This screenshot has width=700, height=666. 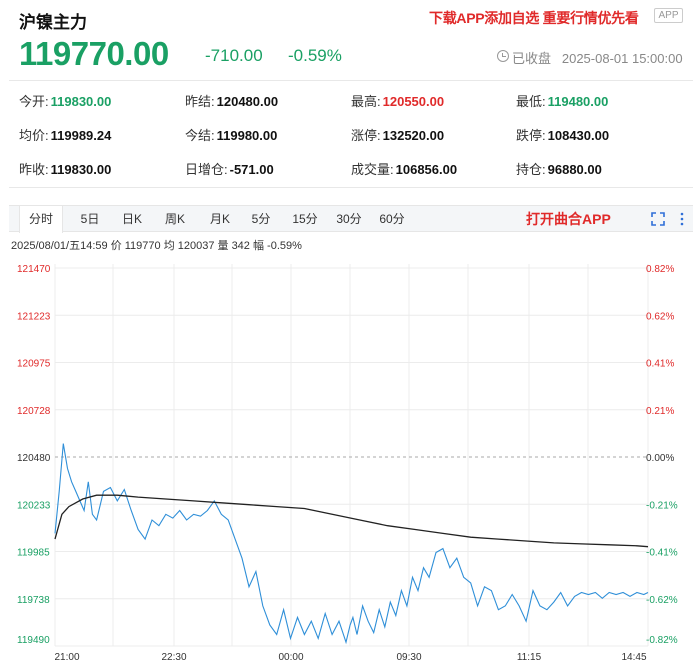 I want to click on stat-value: 119980.00, so click(x=247, y=135).